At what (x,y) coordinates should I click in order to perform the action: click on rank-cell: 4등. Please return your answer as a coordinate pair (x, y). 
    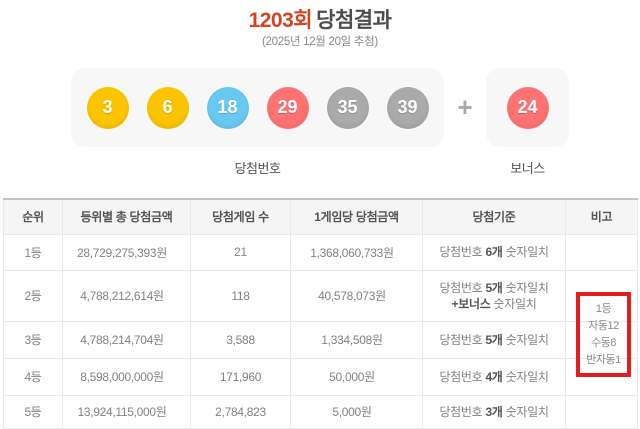
    Looking at the image, I should click on (33, 376).